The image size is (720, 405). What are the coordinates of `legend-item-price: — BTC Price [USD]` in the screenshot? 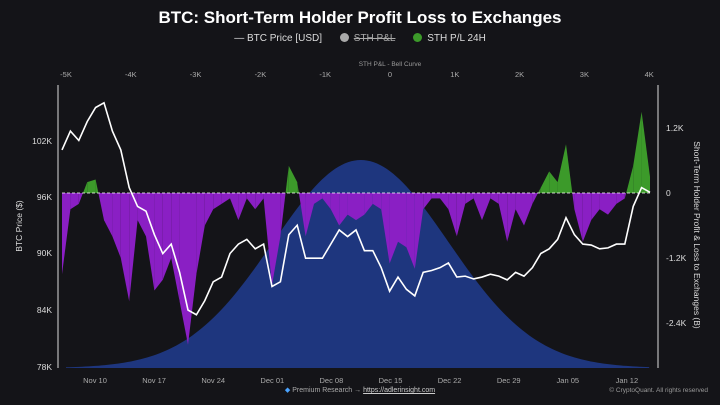 It's located at (278, 38).